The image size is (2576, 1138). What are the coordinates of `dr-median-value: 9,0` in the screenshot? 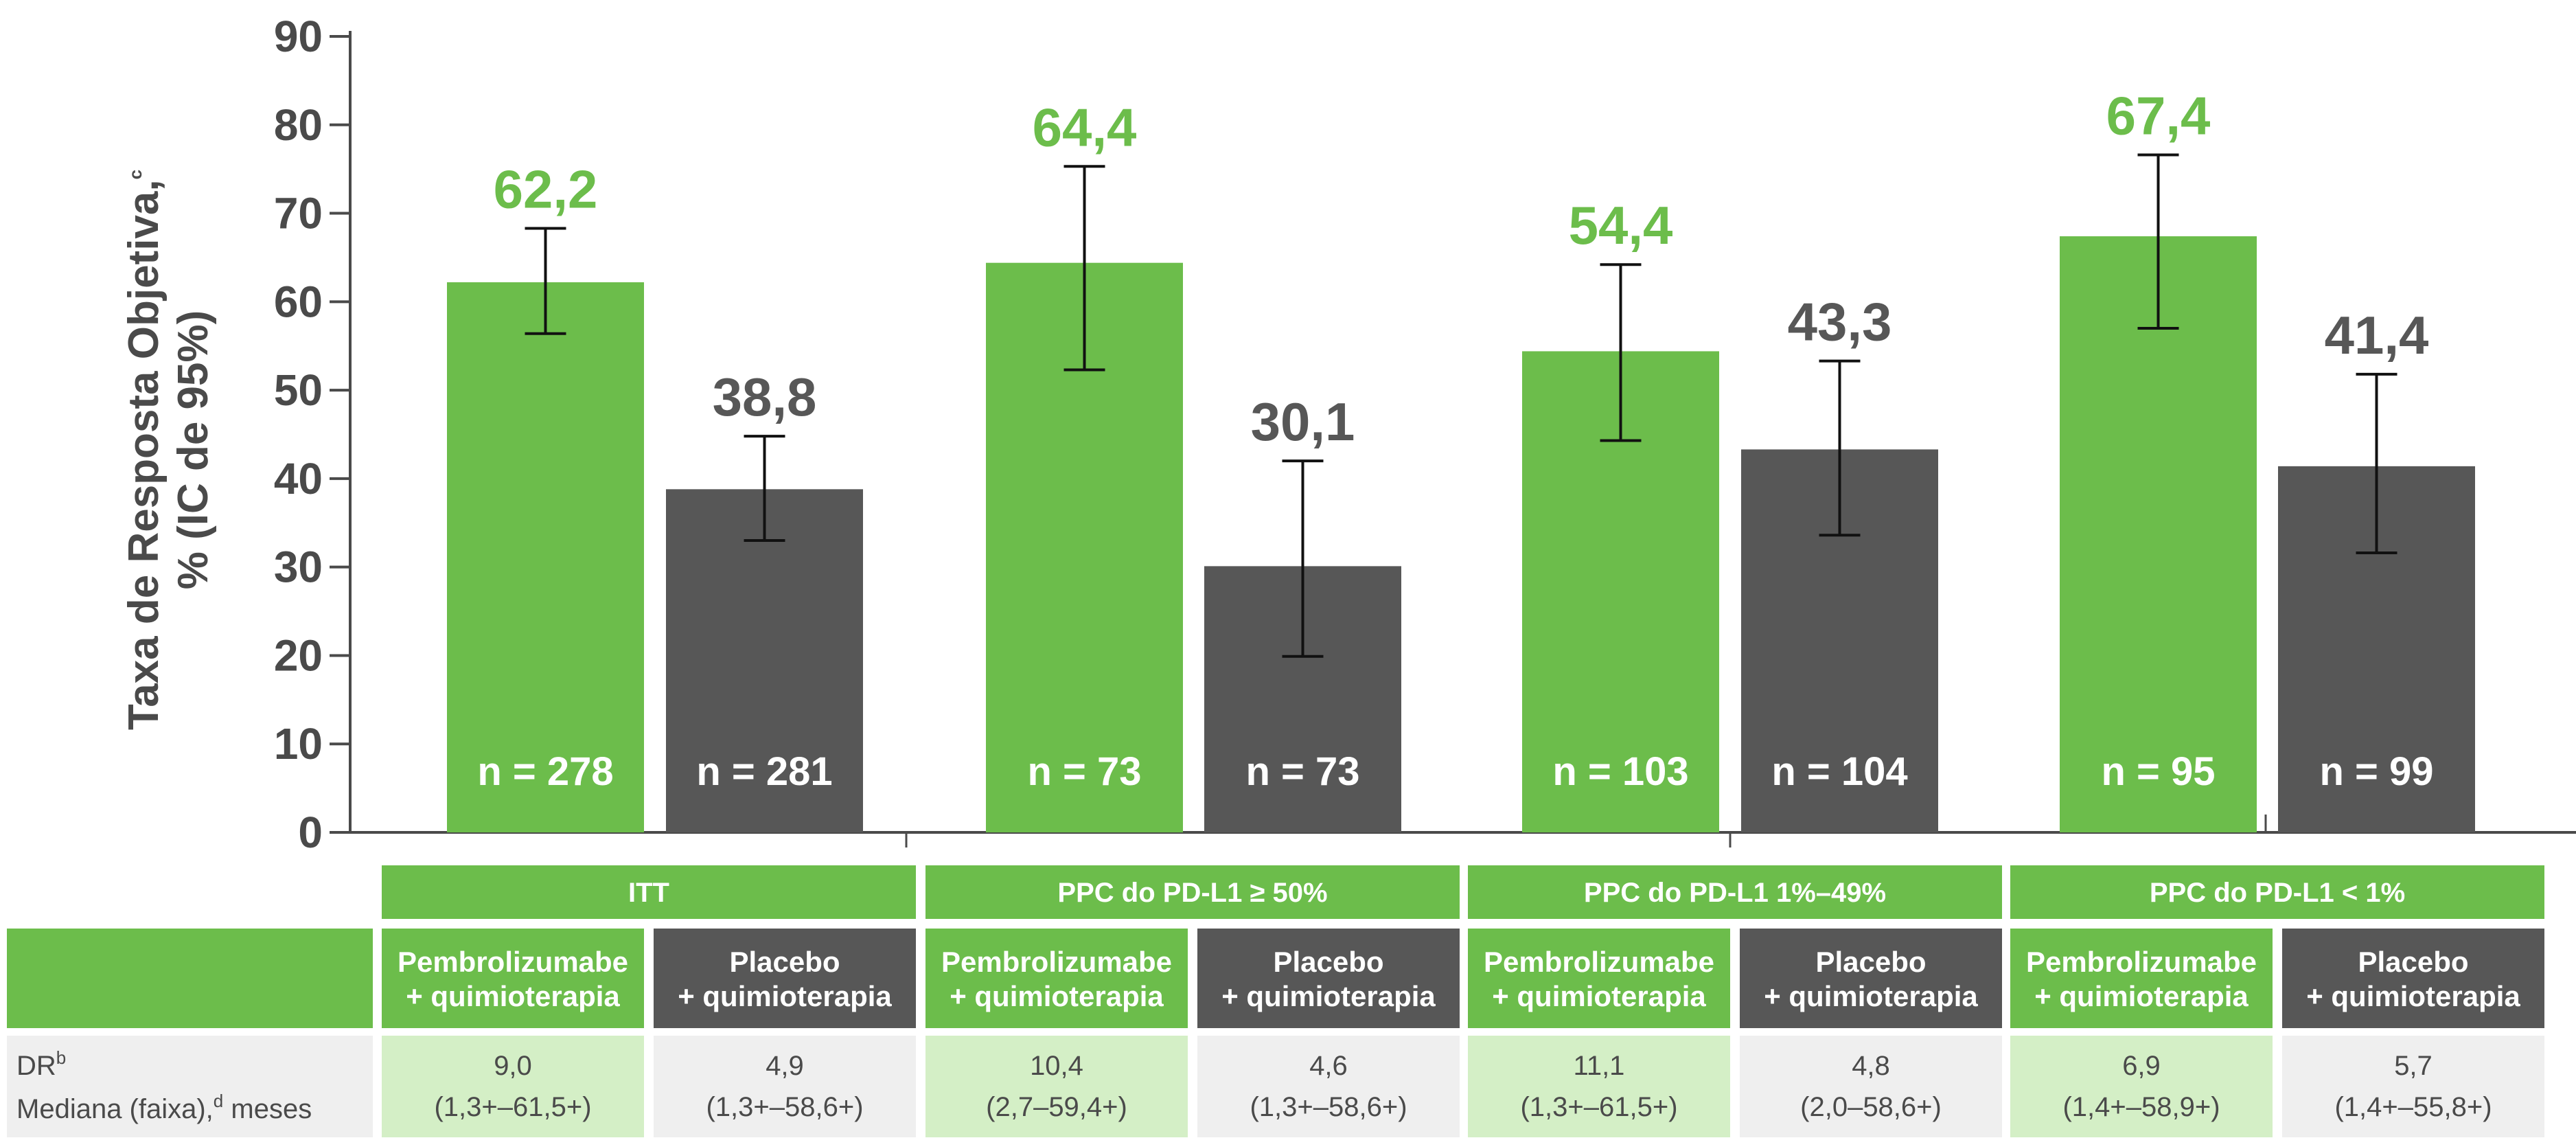 It's located at (513, 1066).